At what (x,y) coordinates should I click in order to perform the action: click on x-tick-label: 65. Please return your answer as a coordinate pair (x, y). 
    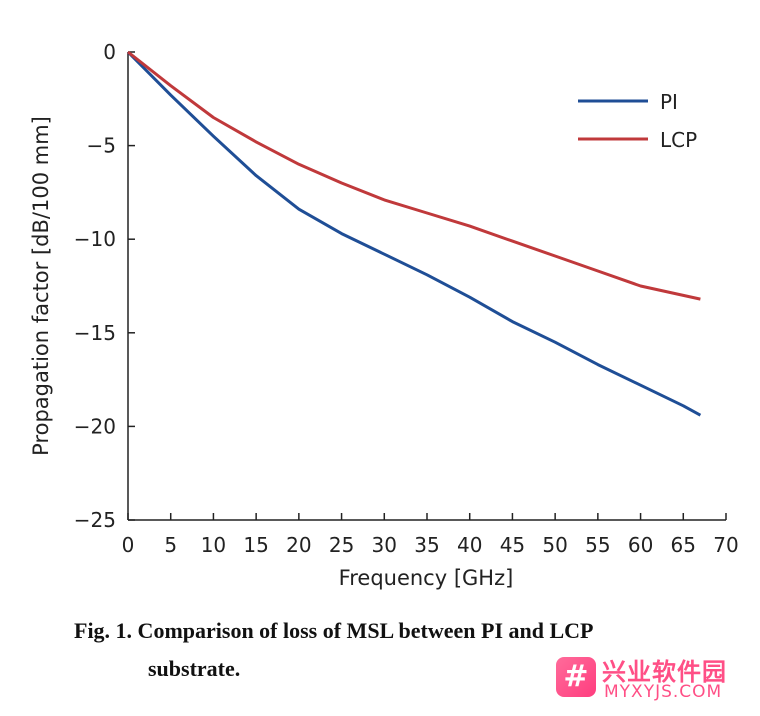
    Looking at the image, I should click on (683, 545).